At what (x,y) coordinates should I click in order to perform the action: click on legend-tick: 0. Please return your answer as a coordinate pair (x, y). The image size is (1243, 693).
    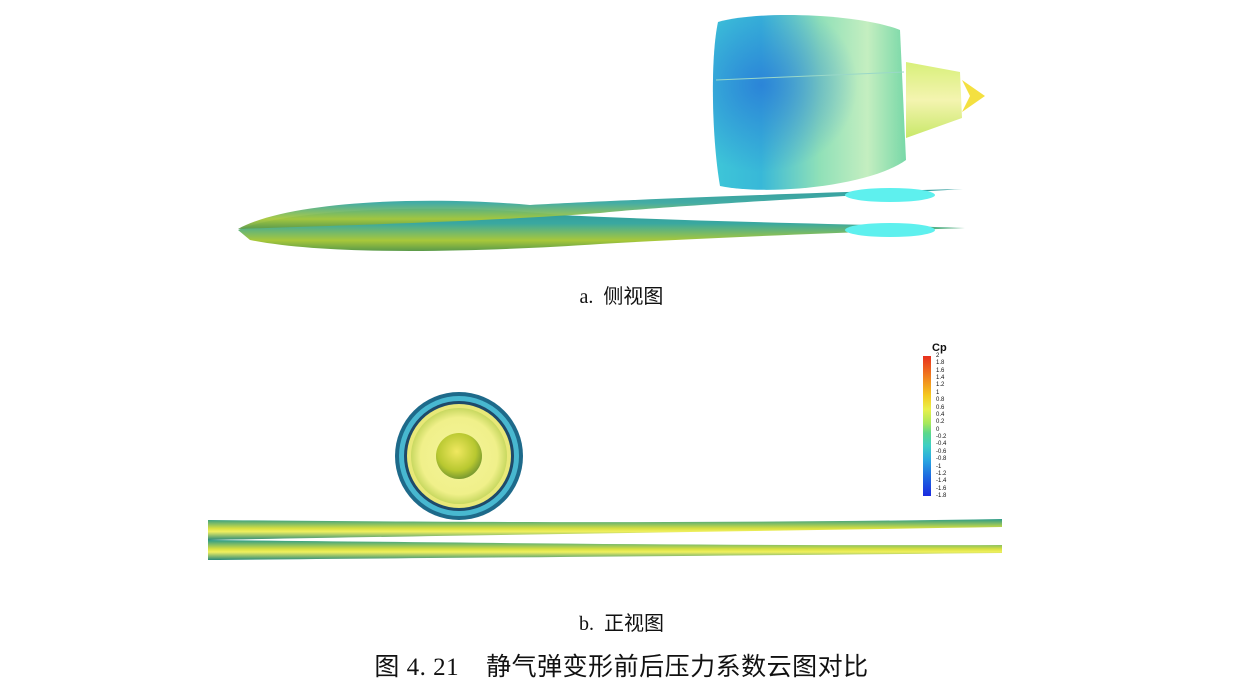
    Looking at the image, I should click on (938, 429).